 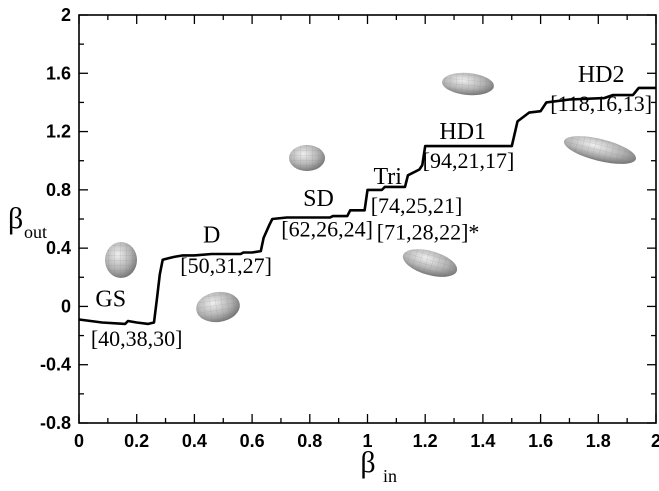 I want to click on y-tick-label: -0.4, so click(x=55, y=365).